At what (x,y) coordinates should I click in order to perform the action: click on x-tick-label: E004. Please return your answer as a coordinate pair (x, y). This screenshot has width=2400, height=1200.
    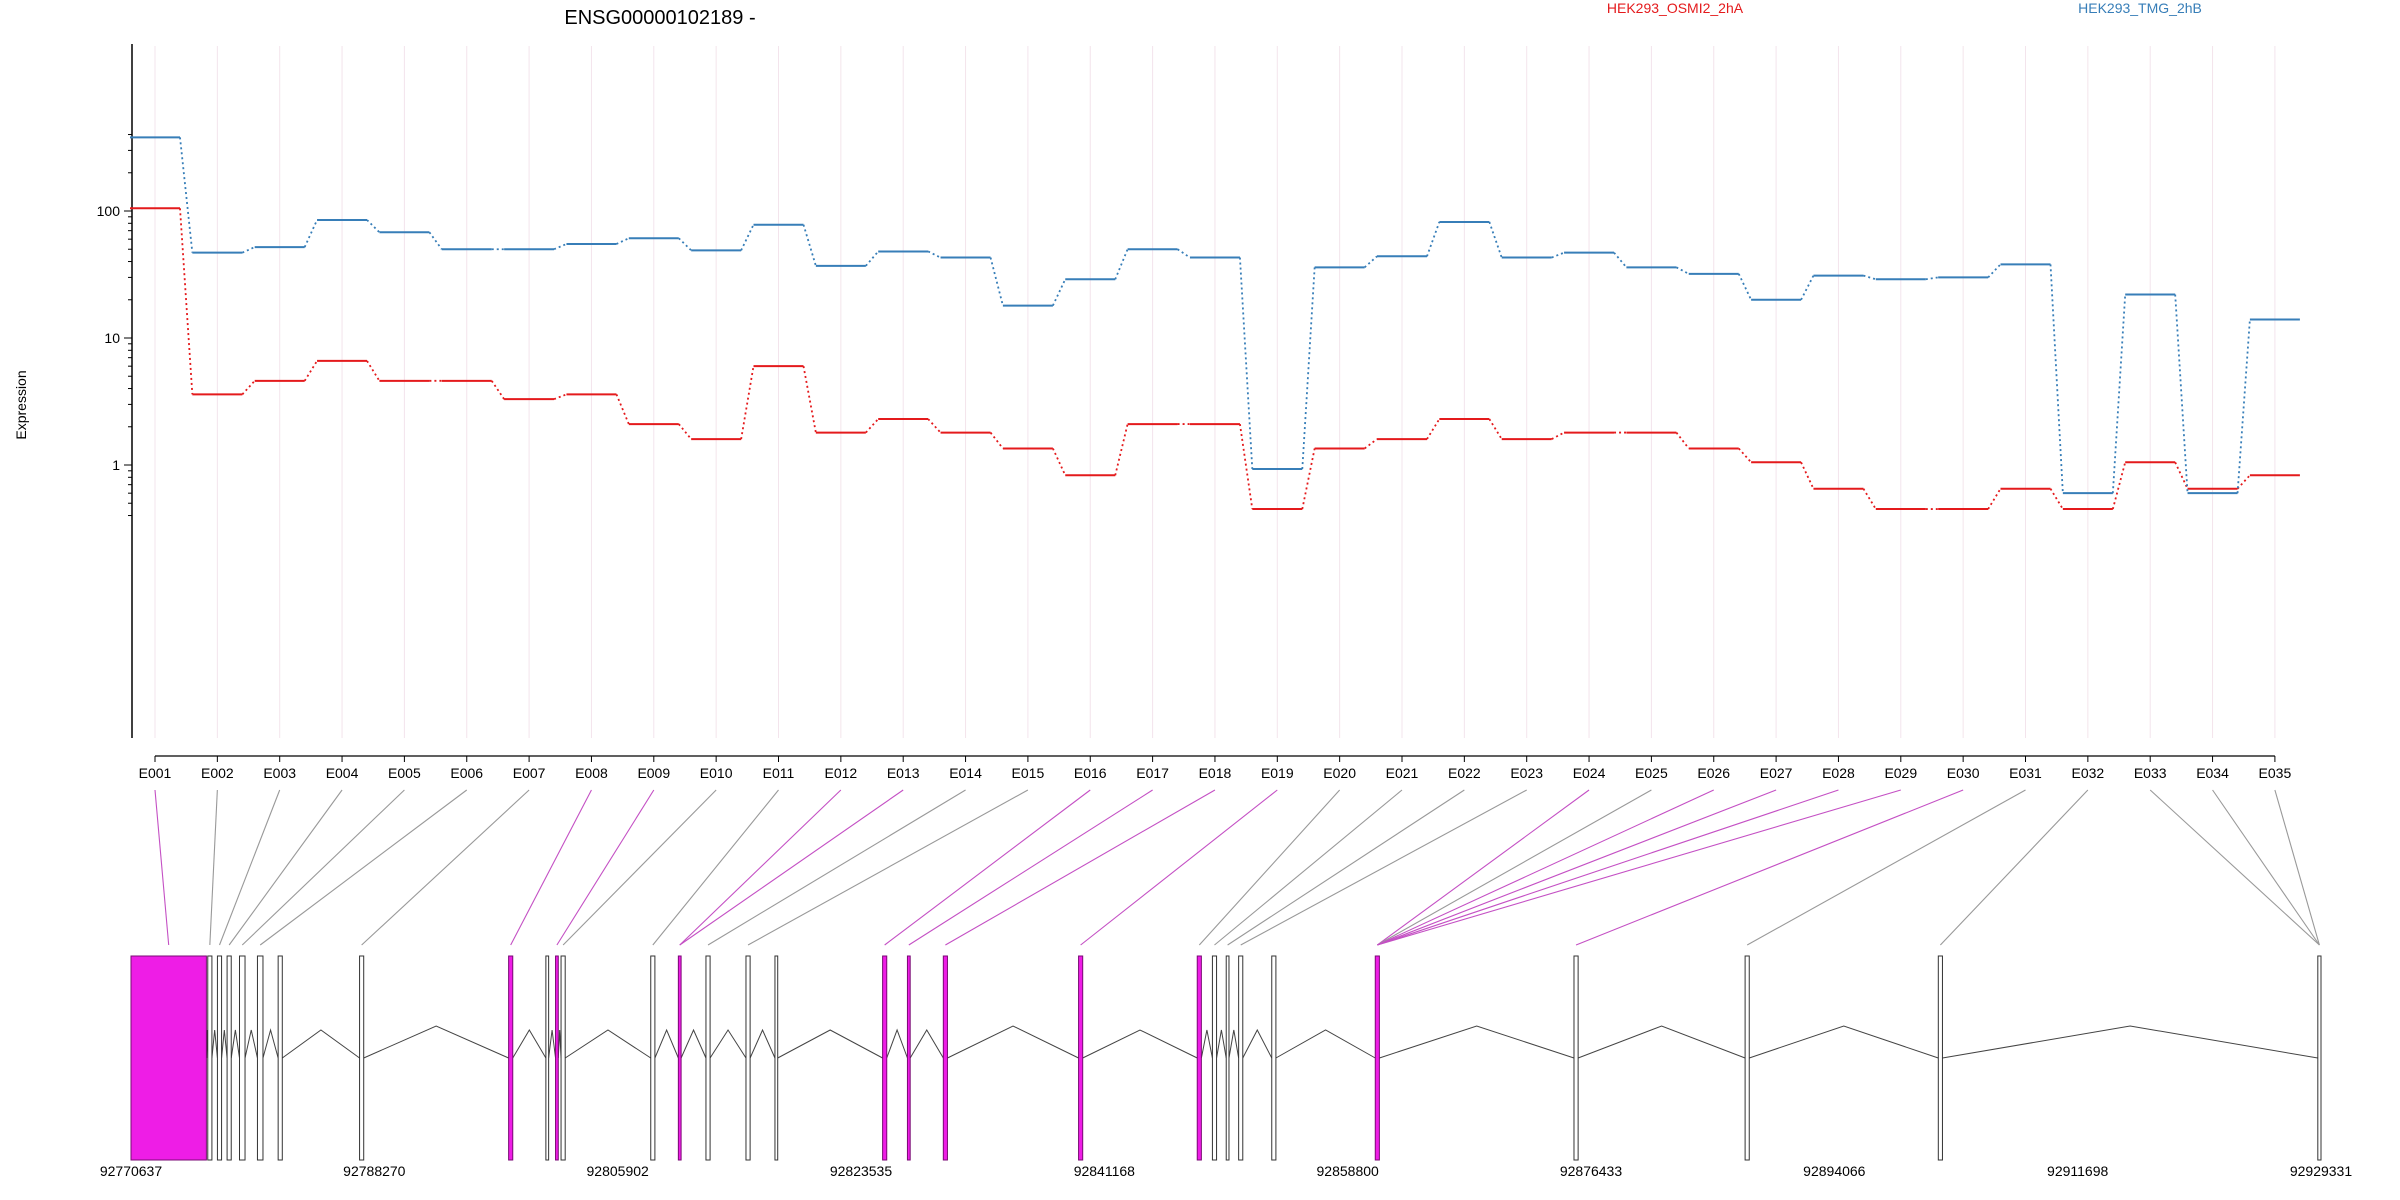
    Looking at the image, I should click on (342, 773).